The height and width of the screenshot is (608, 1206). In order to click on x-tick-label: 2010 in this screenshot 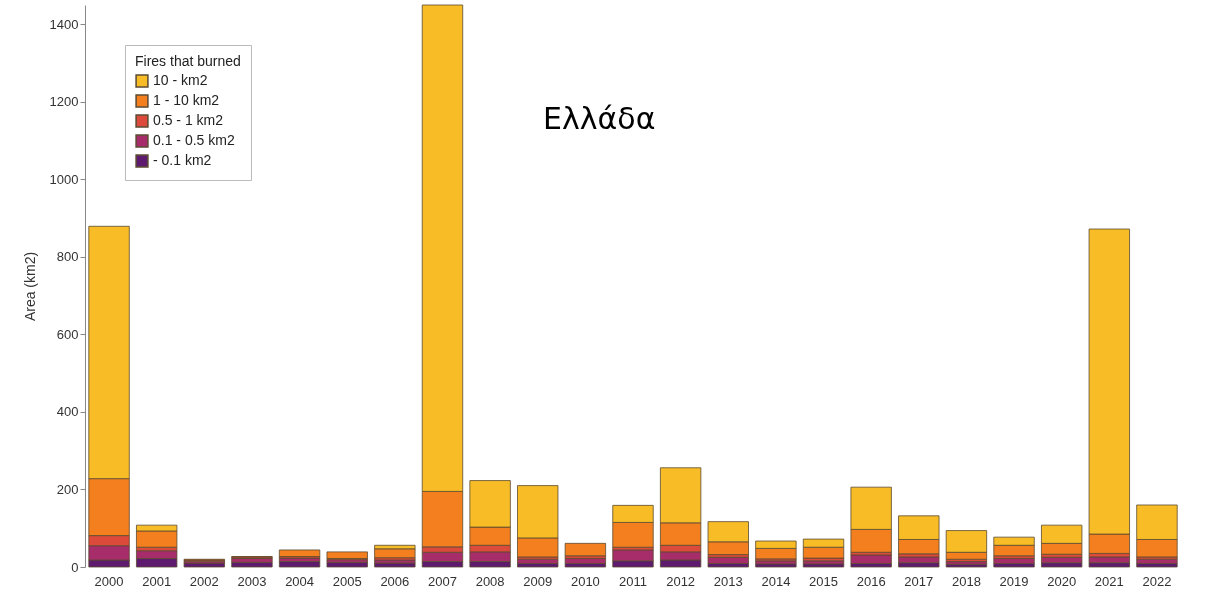, I will do `click(585, 581)`.